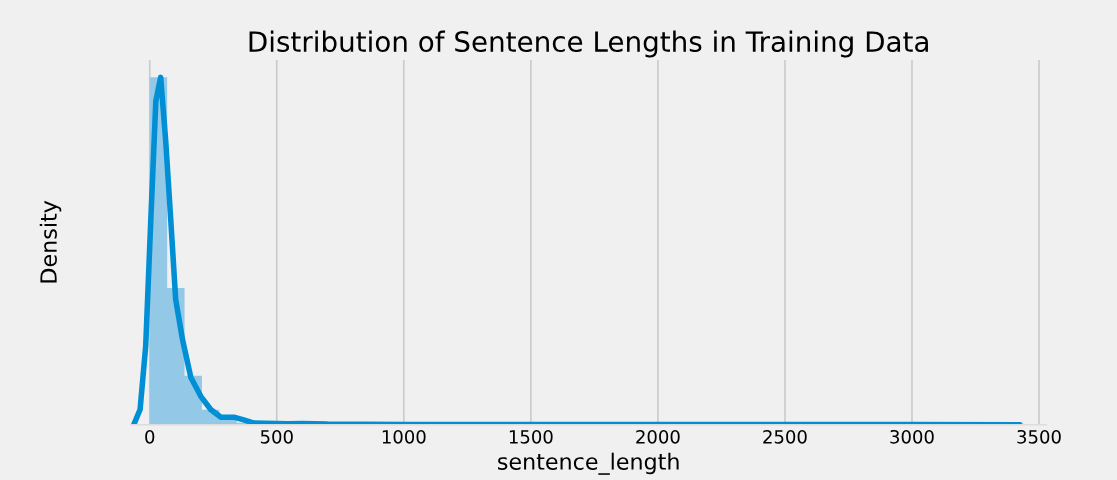 This screenshot has width=1117, height=480. What do you see at coordinates (1039, 436) in the screenshot?
I see `x-tick-label: 3500` at bounding box center [1039, 436].